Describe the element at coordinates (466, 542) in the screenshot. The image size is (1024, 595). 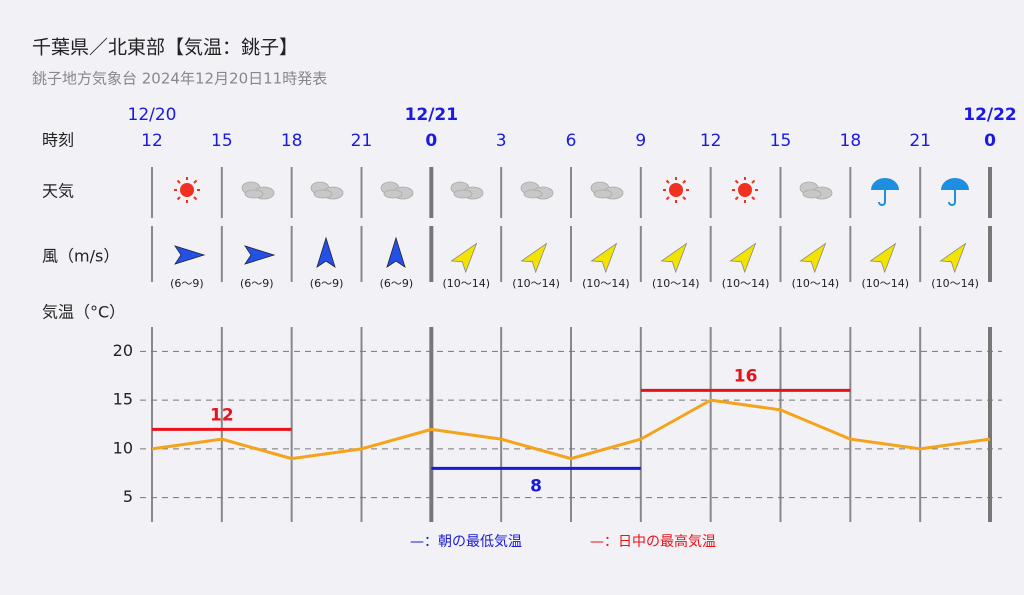
I see `legend-entry: —：朝の最低気温` at that location.